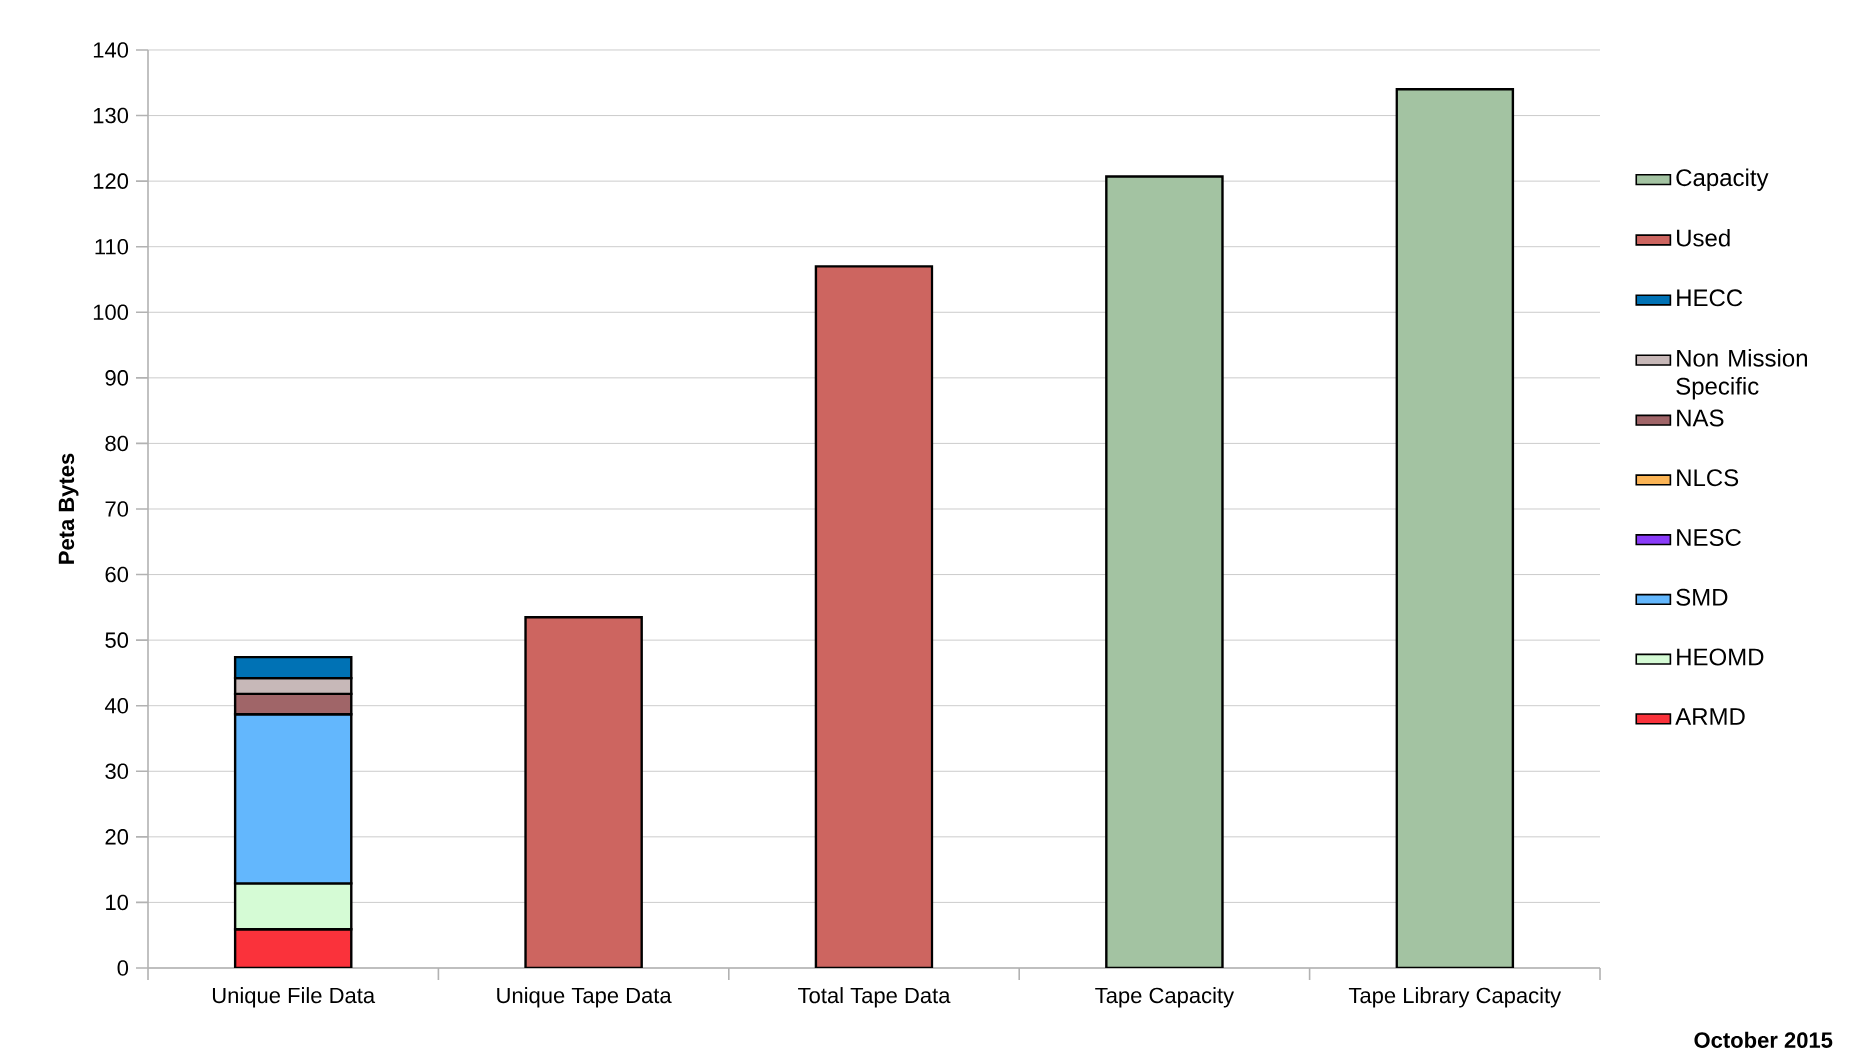 The height and width of the screenshot is (1059, 1853). What do you see at coordinates (111, 115) in the screenshot?
I see `y-tick-label: 130` at bounding box center [111, 115].